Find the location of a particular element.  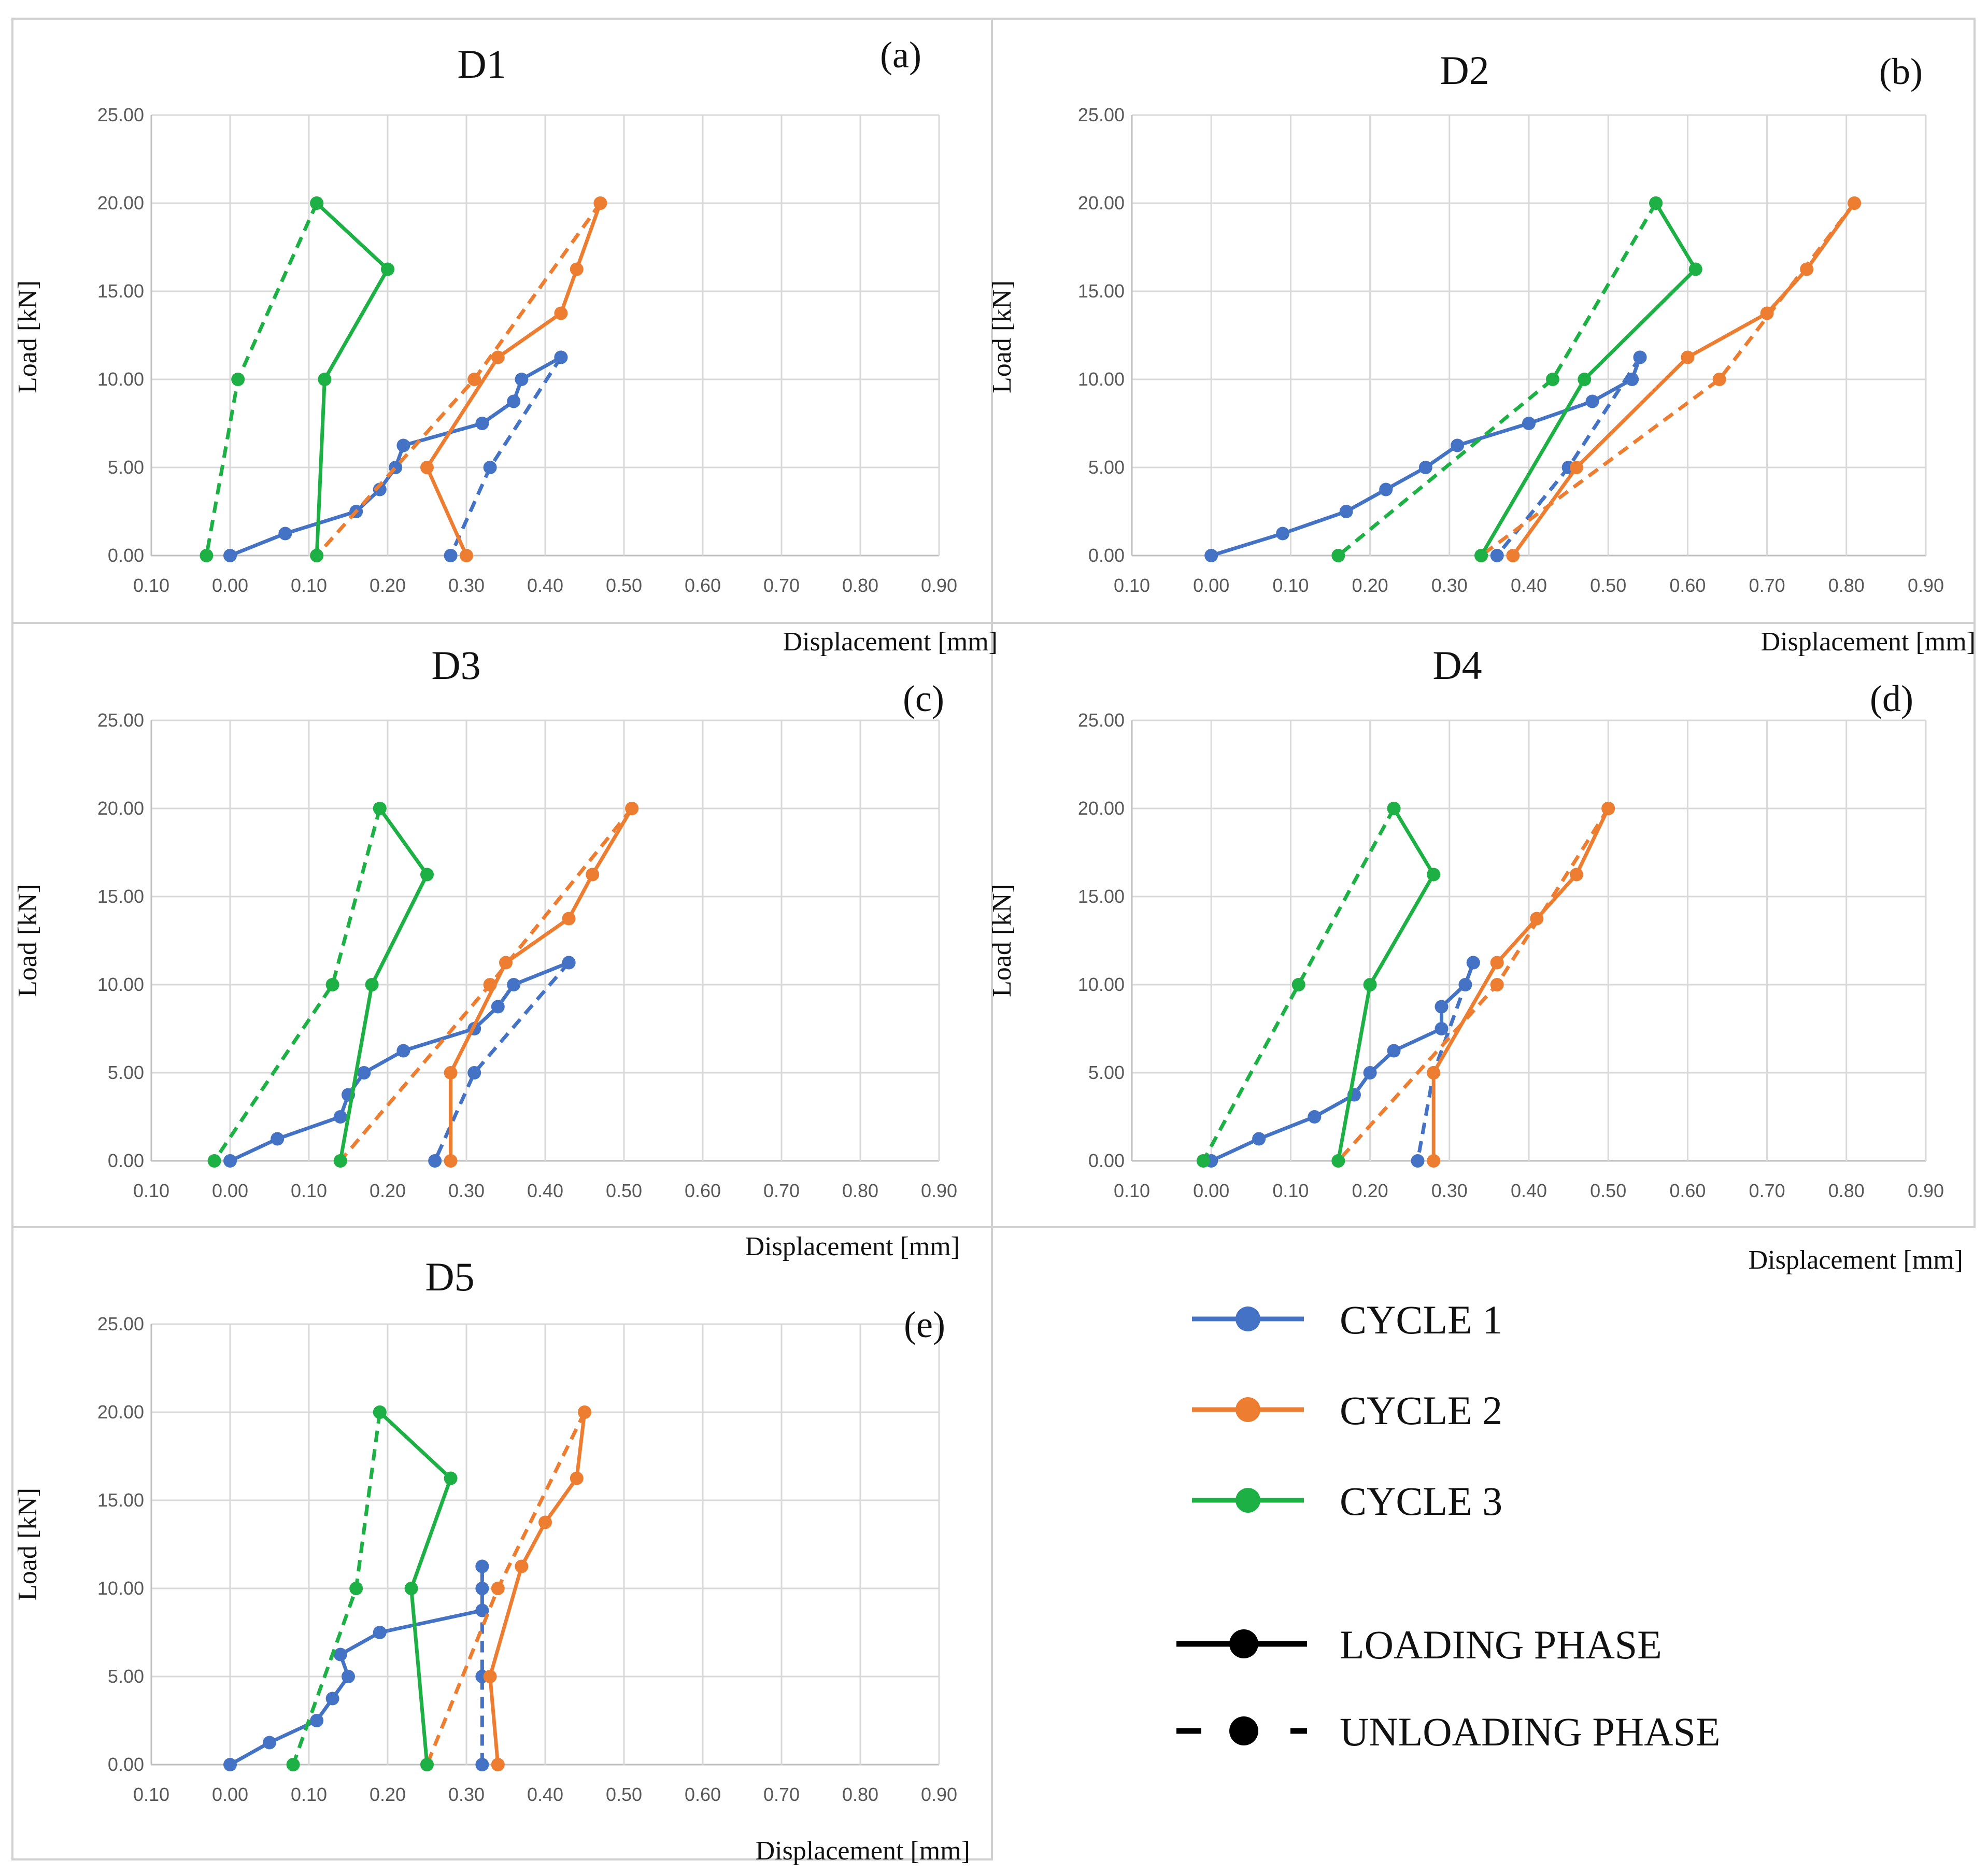

series-line-cycle-1-unloading is located at coordinates (502, 1061).